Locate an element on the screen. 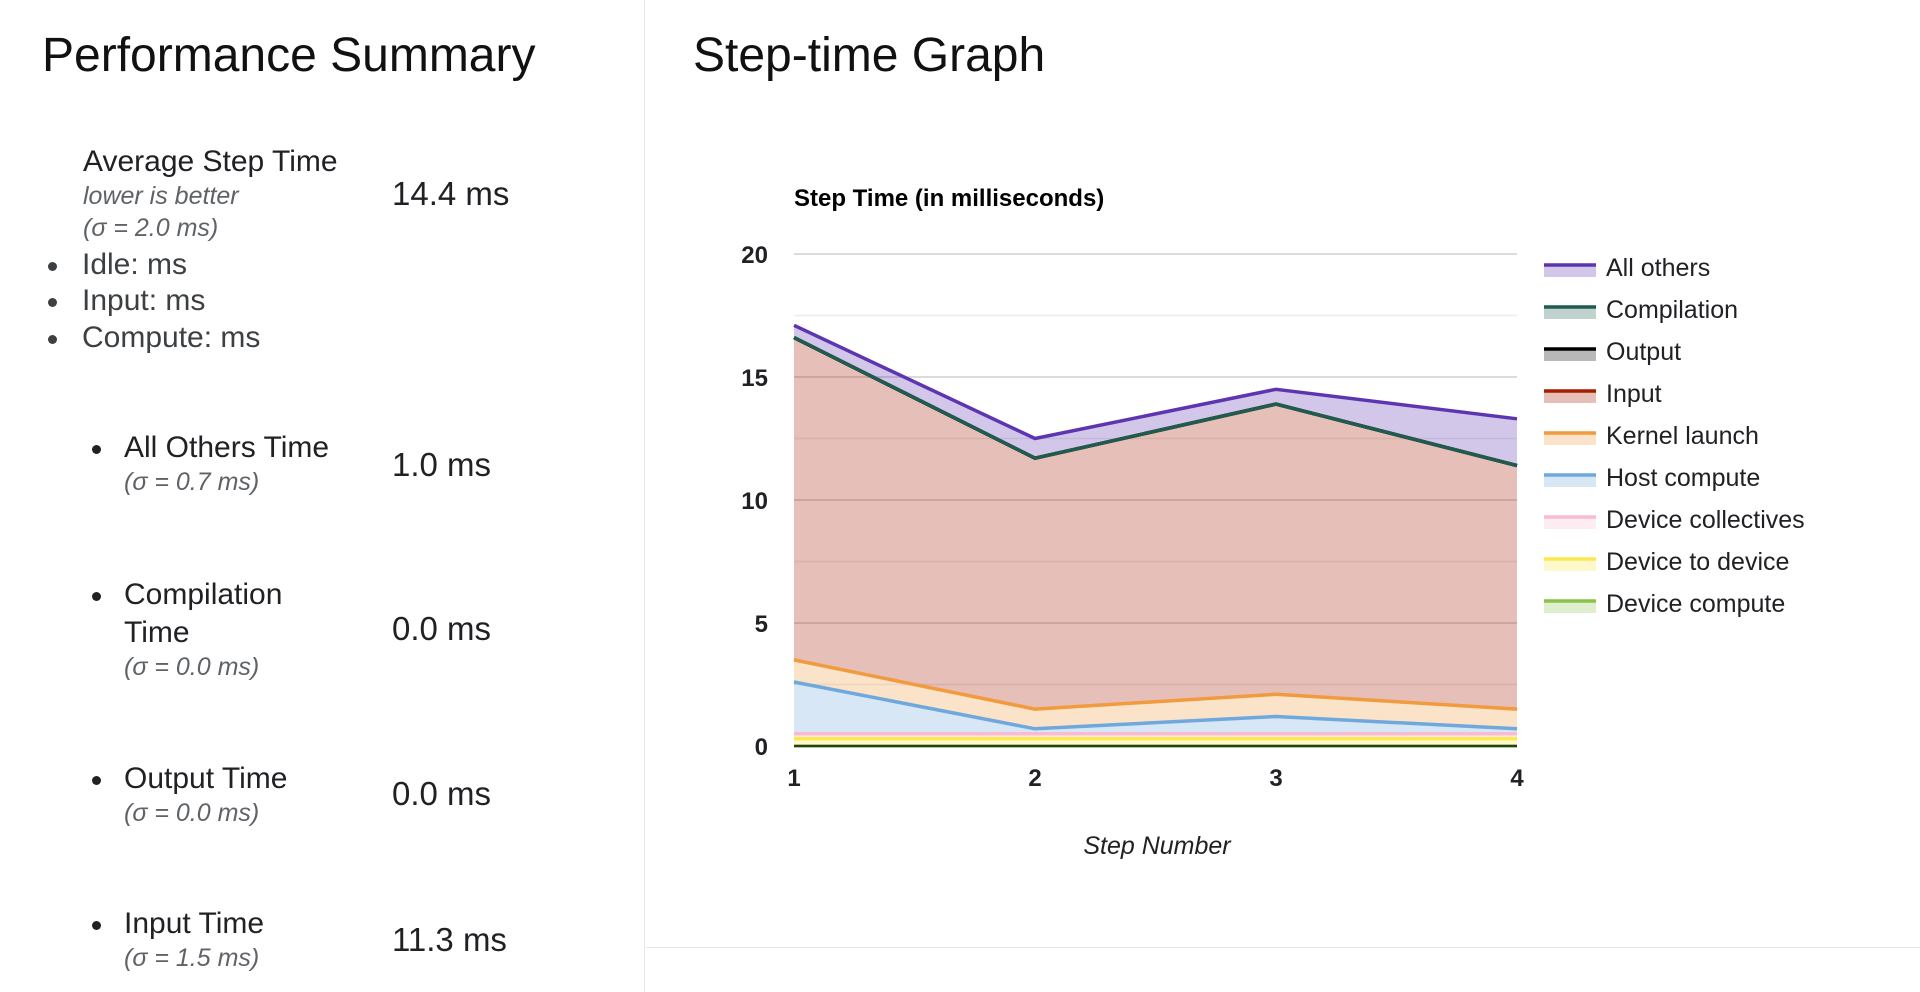  all-others-time-value: 1.0 ms is located at coordinates (442, 464).